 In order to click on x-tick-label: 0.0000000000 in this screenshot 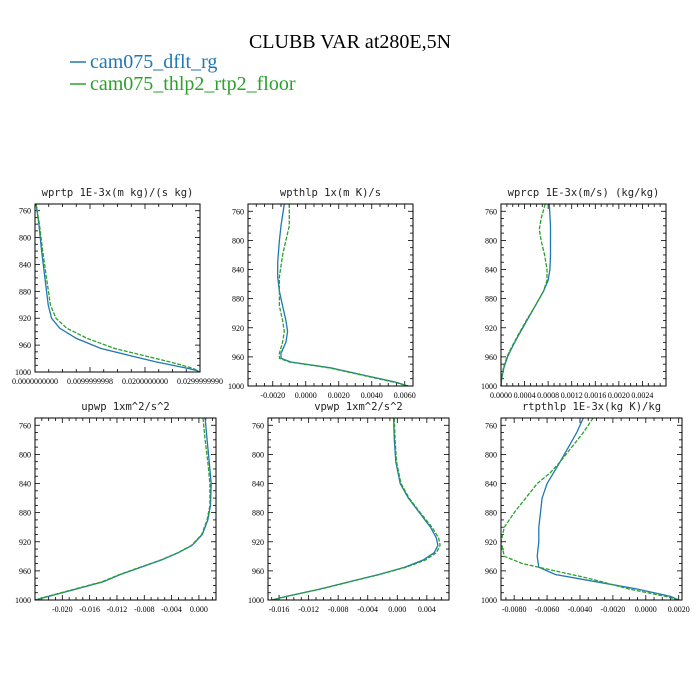, I will do `click(35, 381)`.